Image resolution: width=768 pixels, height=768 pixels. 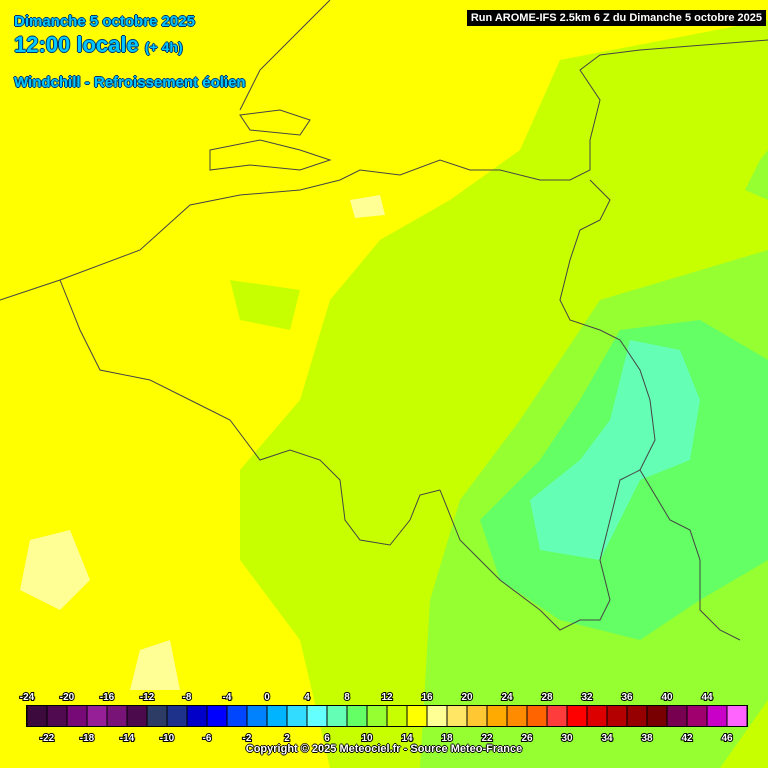 I want to click on legend-label: -8, so click(x=187, y=697).